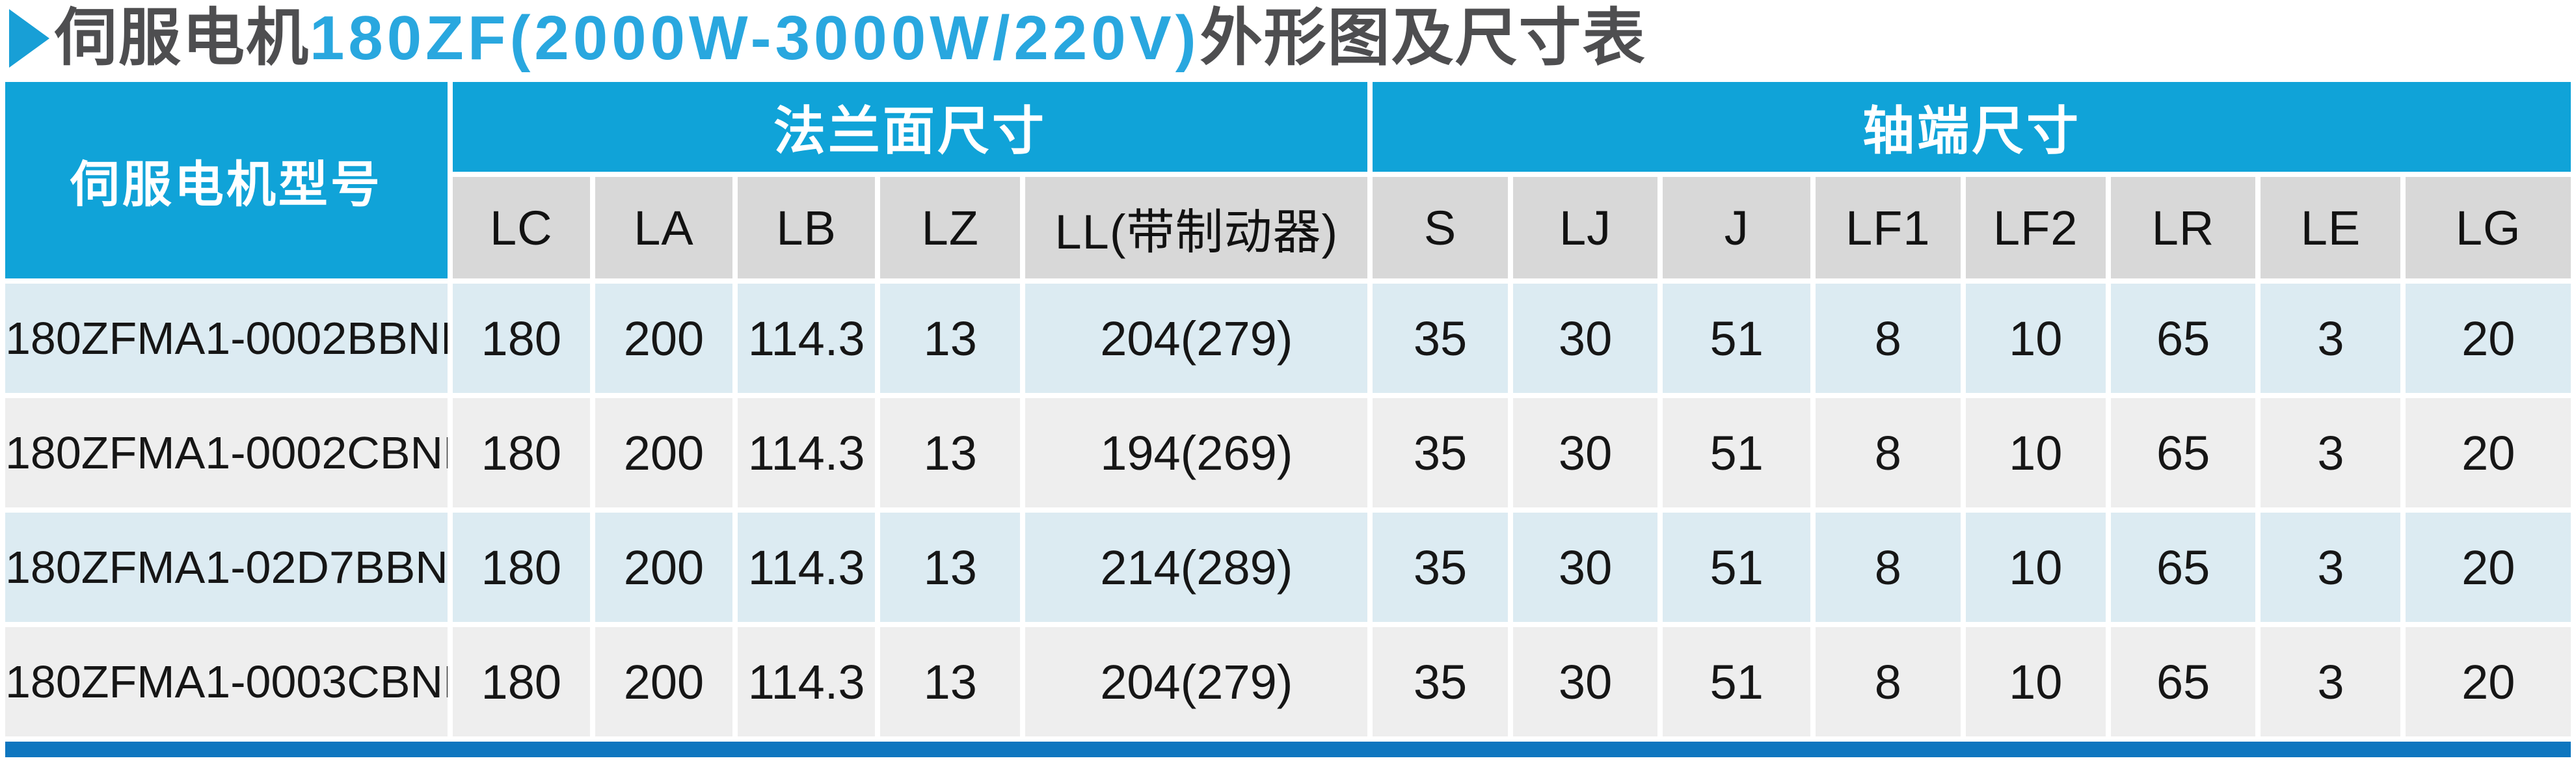 The width and height of the screenshot is (2576, 767). I want to click on column-header-lf2: LF2, so click(2035, 227).